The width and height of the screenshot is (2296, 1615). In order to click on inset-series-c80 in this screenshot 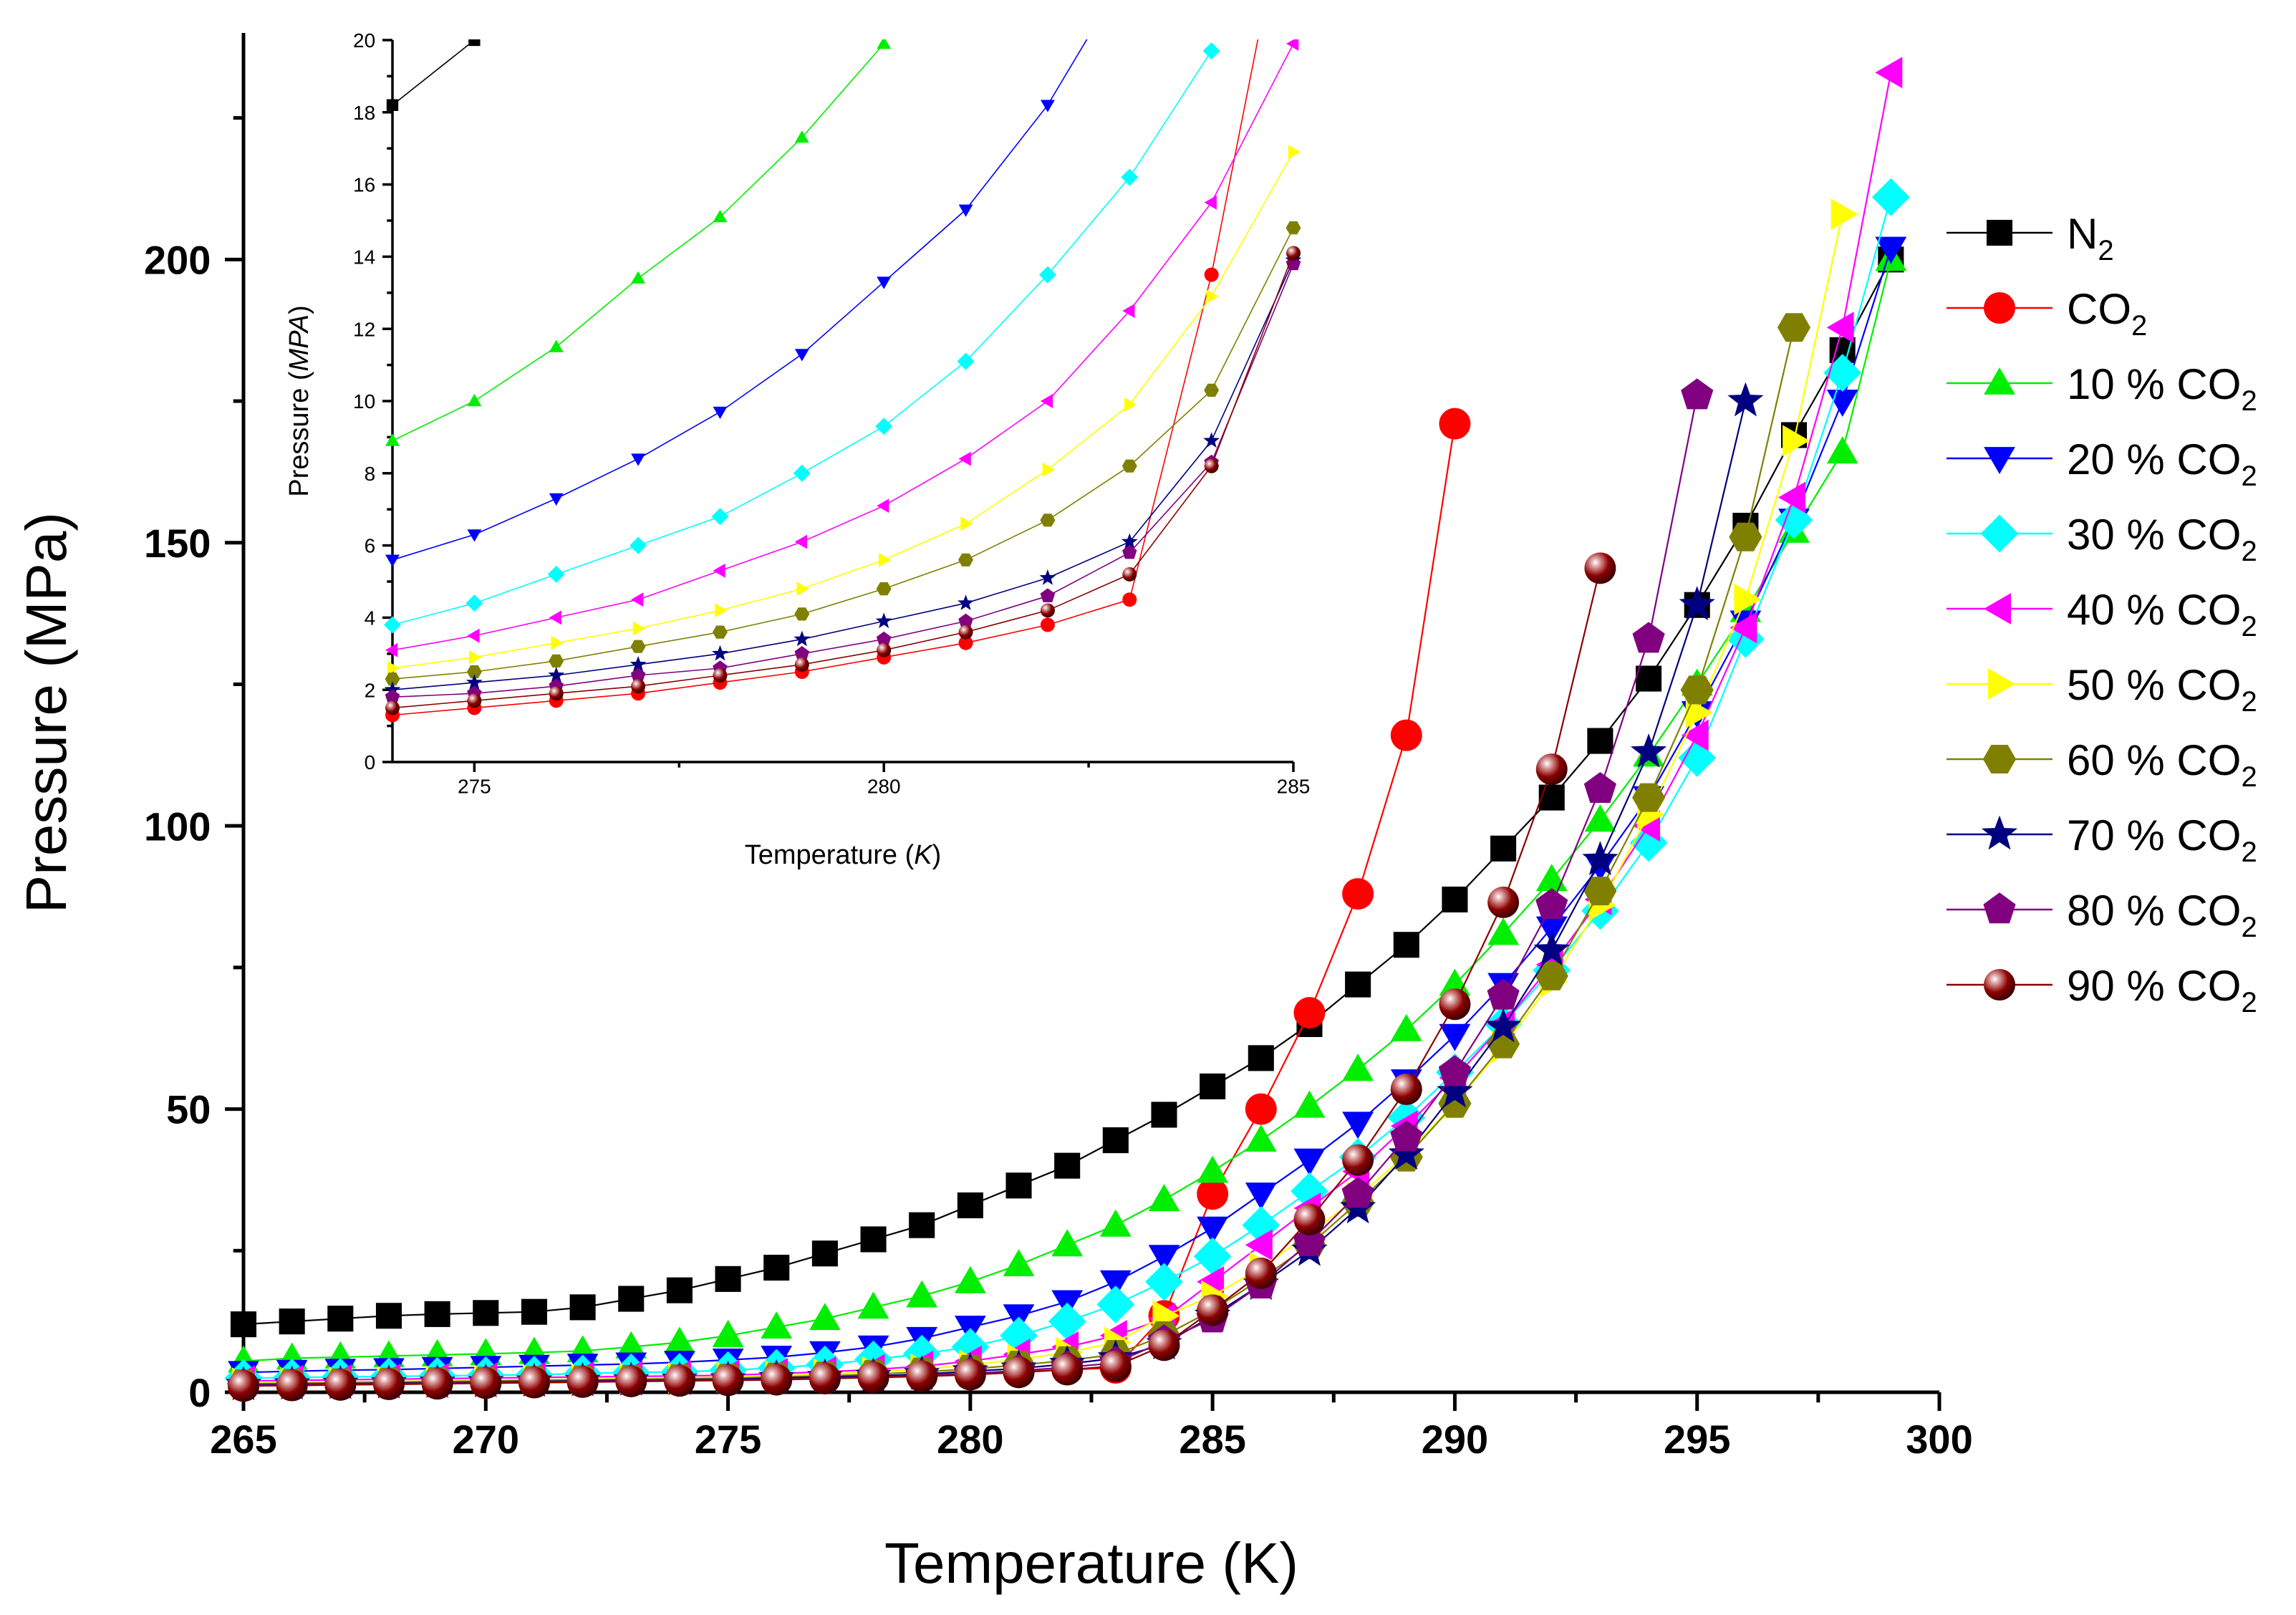, I will do `click(843, 479)`.